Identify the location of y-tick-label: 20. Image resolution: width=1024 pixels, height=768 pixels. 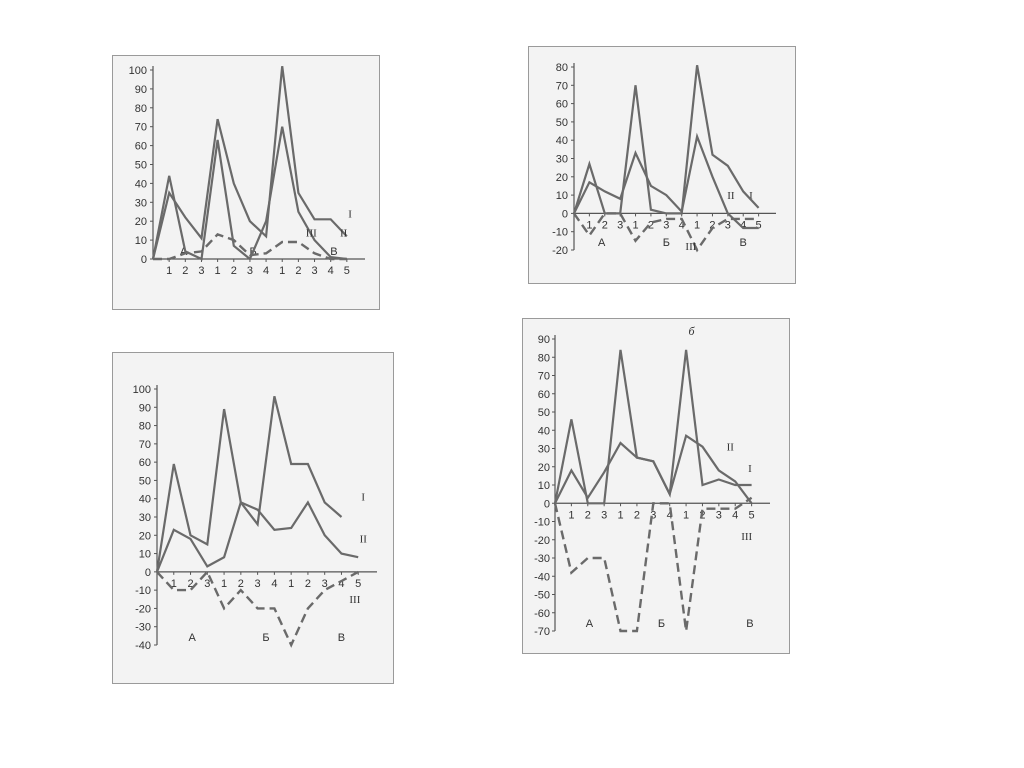
(141, 222).